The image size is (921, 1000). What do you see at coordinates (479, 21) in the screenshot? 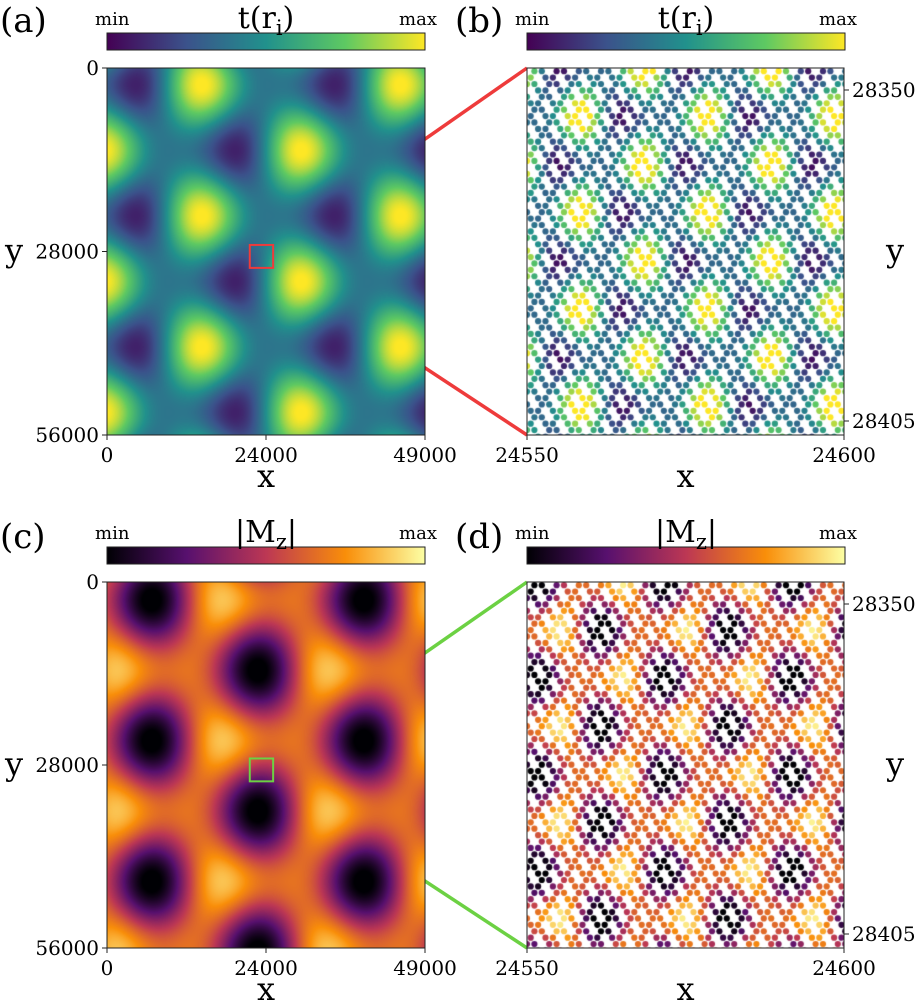
I see `panel-label: (b)` at bounding box center [479, 21].